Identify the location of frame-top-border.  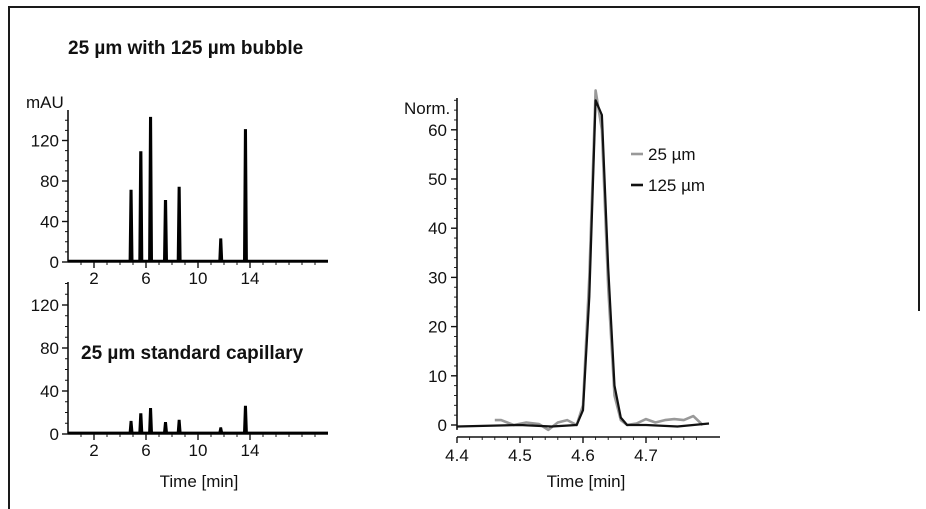
(464, 7).